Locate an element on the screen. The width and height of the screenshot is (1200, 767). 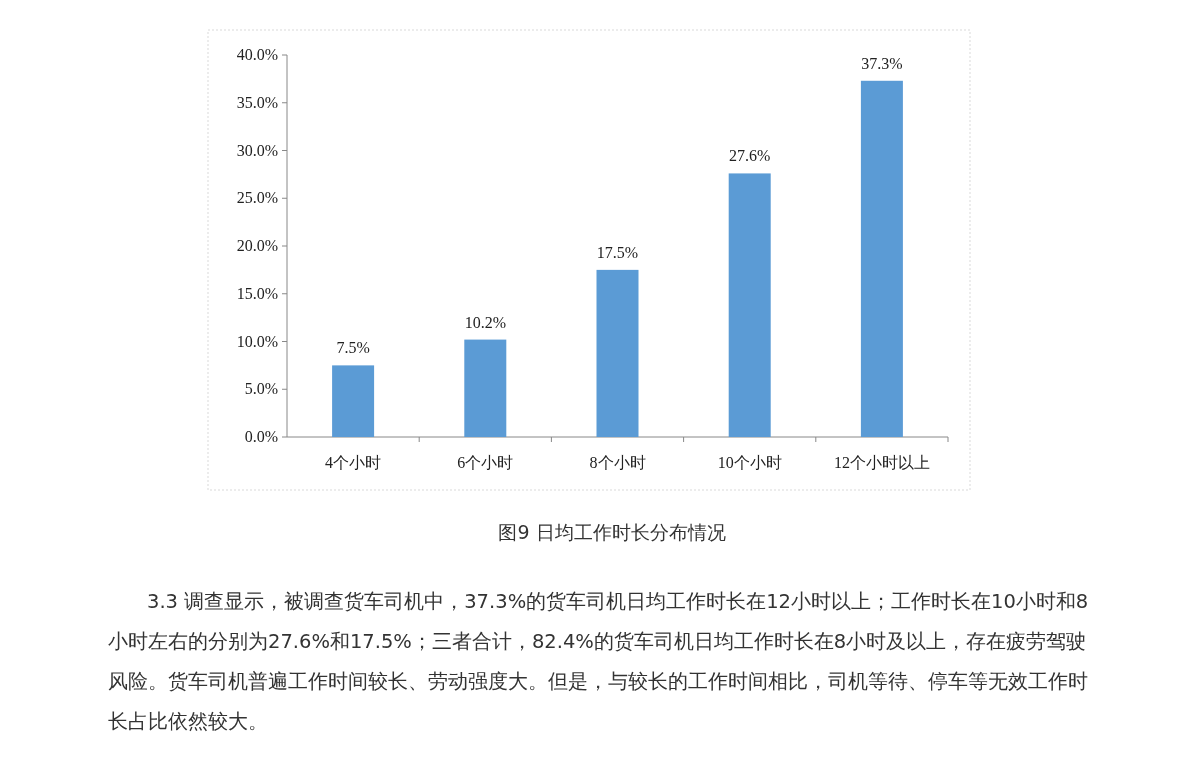
y-tick-label: 40.0% is located at coordinates (257, 54).